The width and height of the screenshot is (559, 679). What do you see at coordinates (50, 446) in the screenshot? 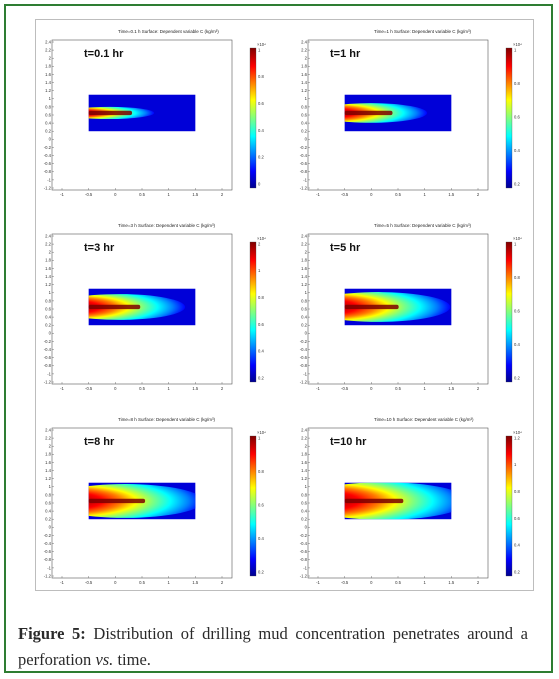
I see `y-tick-label: 2` at bounding box center [50, 446].